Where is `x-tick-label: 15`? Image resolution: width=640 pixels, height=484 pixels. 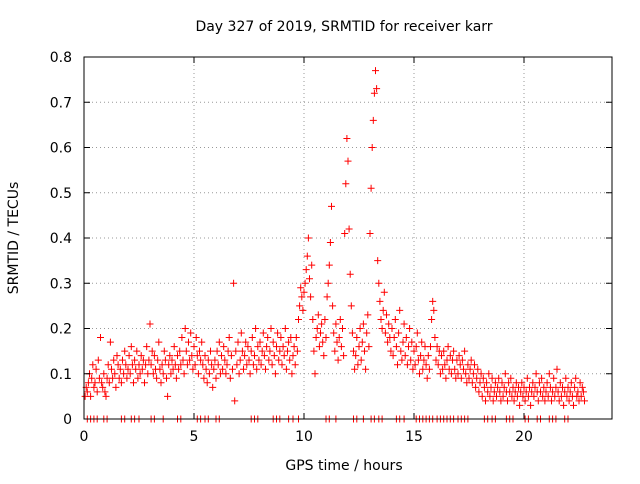 x-tick-label: 15 is located at coordinates (414, 437).